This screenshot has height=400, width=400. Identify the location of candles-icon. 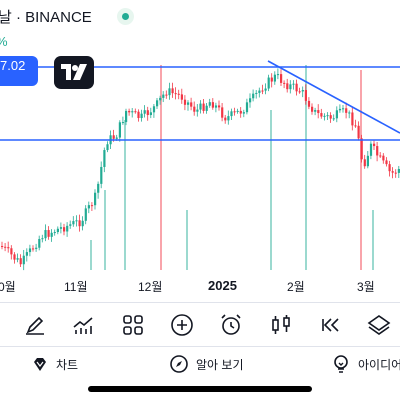
(281, 325).